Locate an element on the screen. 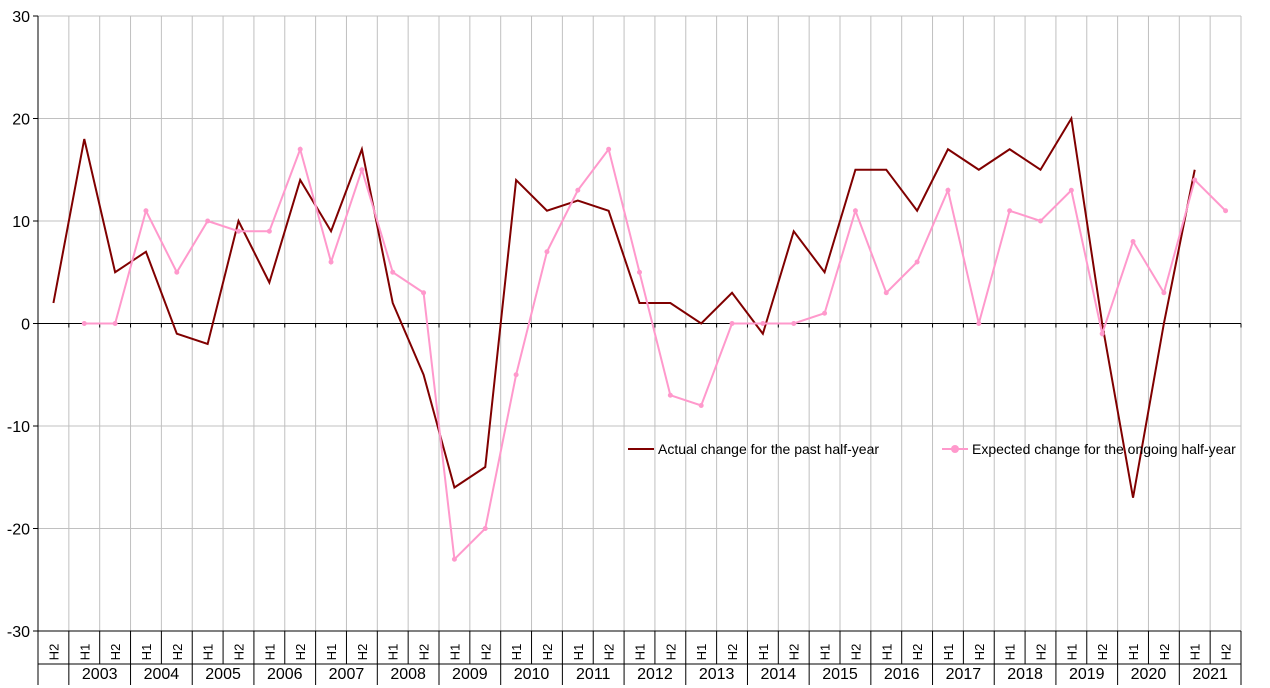 The height and width of the screenshot is (688, 1270). x-year-label: 2009 is located at coordinates (470, 674).